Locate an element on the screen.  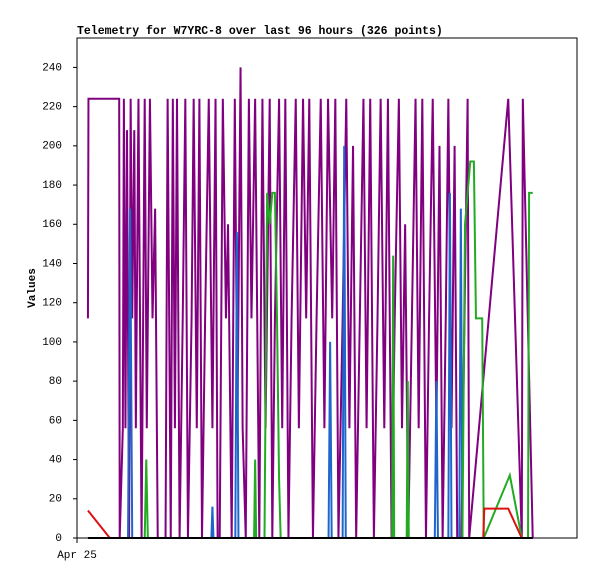
y-tick-label: 40 is located at coordinates (55, 460).